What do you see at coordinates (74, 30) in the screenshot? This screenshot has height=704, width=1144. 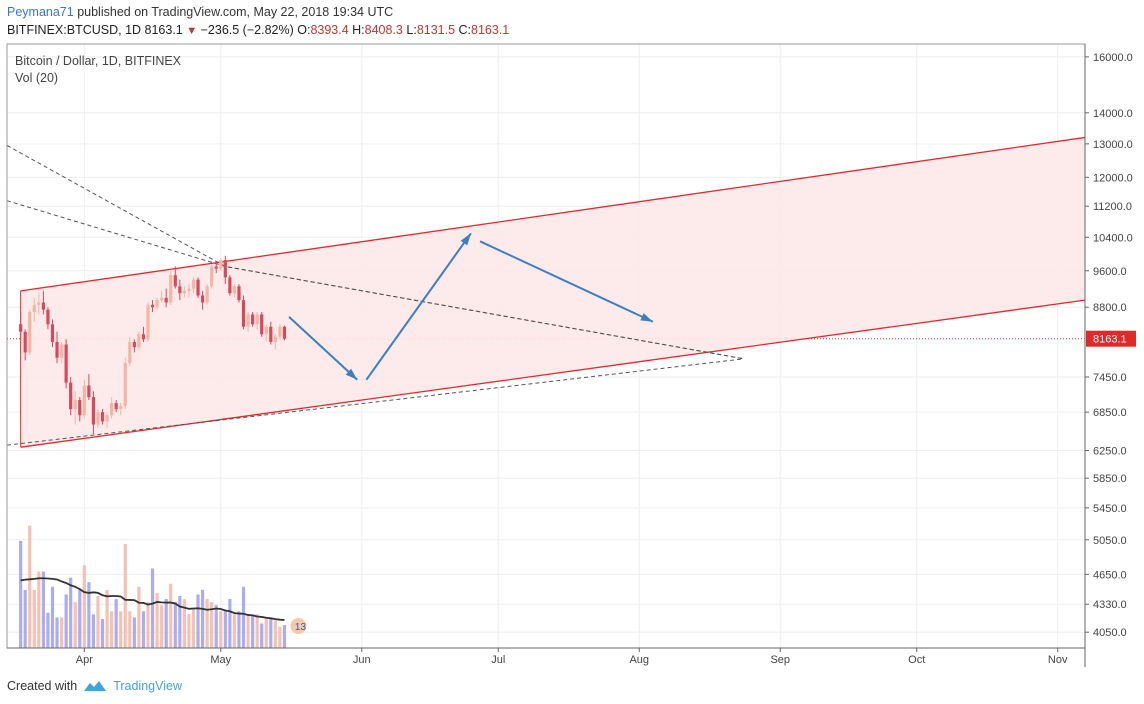 I see `symbol-label: BITFINEX:BTCUSD, 1D` at bounding box center [74, 30].